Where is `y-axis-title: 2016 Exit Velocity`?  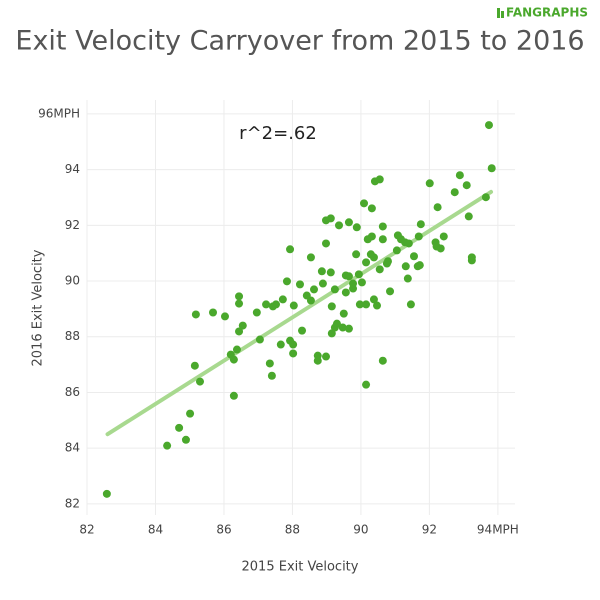
y-axis-title: 2016 Exit Velocity is located at coordinates (38, 307).